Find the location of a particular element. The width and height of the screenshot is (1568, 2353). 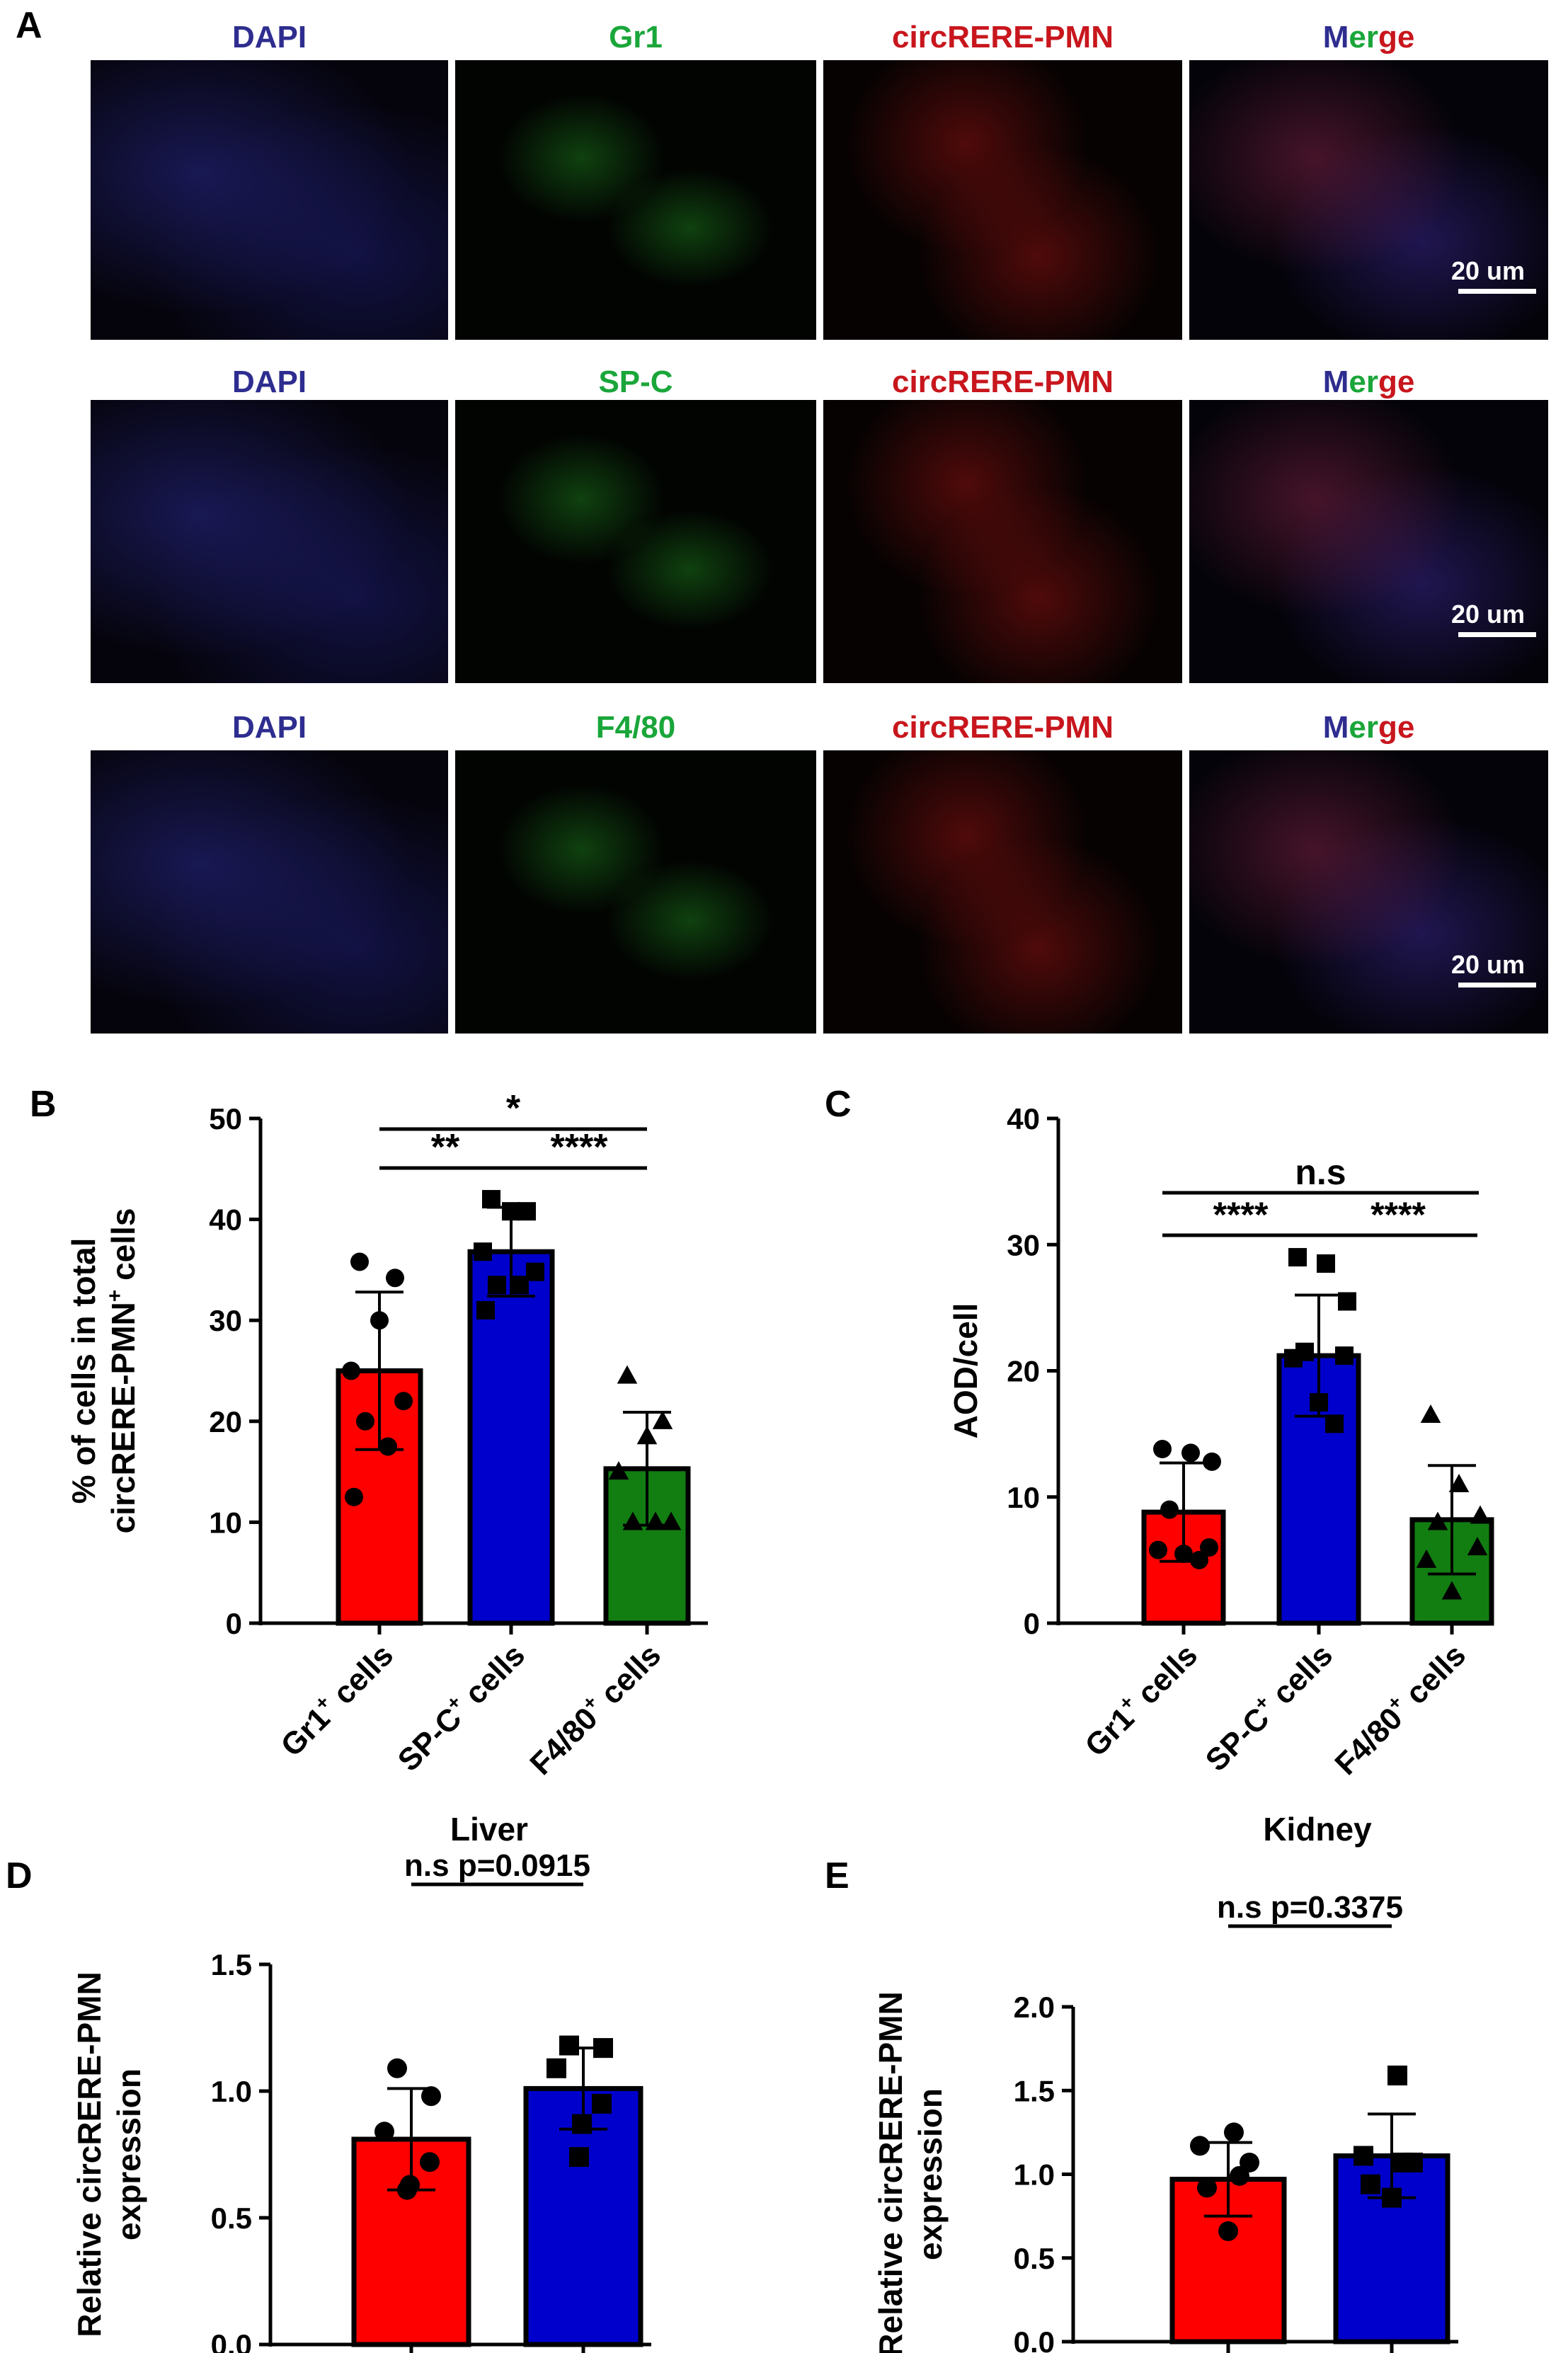

y-tick-label: 40 is located at coordinates (1024, 1118).